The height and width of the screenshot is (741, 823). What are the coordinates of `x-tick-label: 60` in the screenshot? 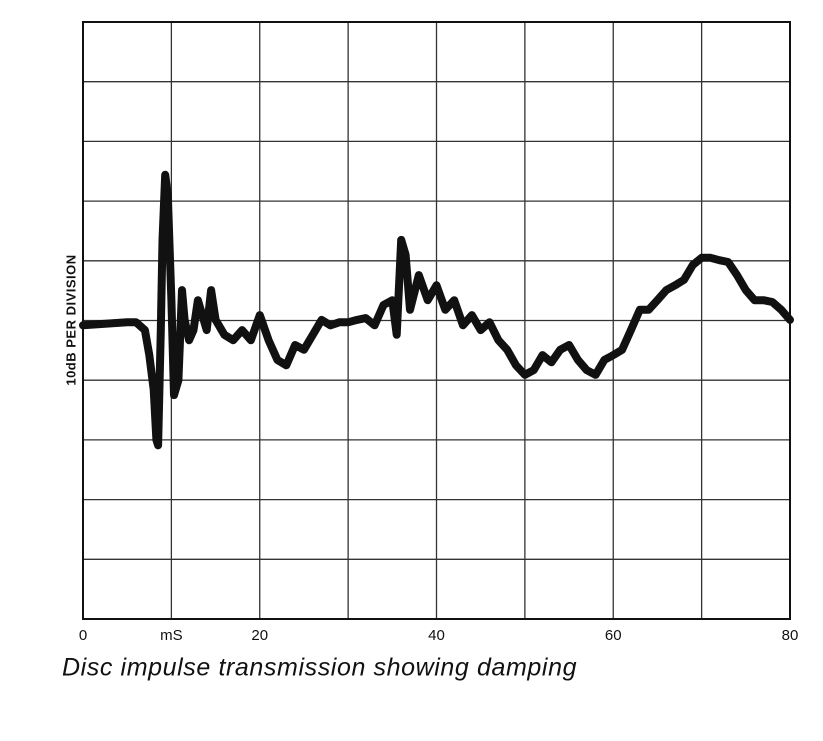 It's located at (613, 635).